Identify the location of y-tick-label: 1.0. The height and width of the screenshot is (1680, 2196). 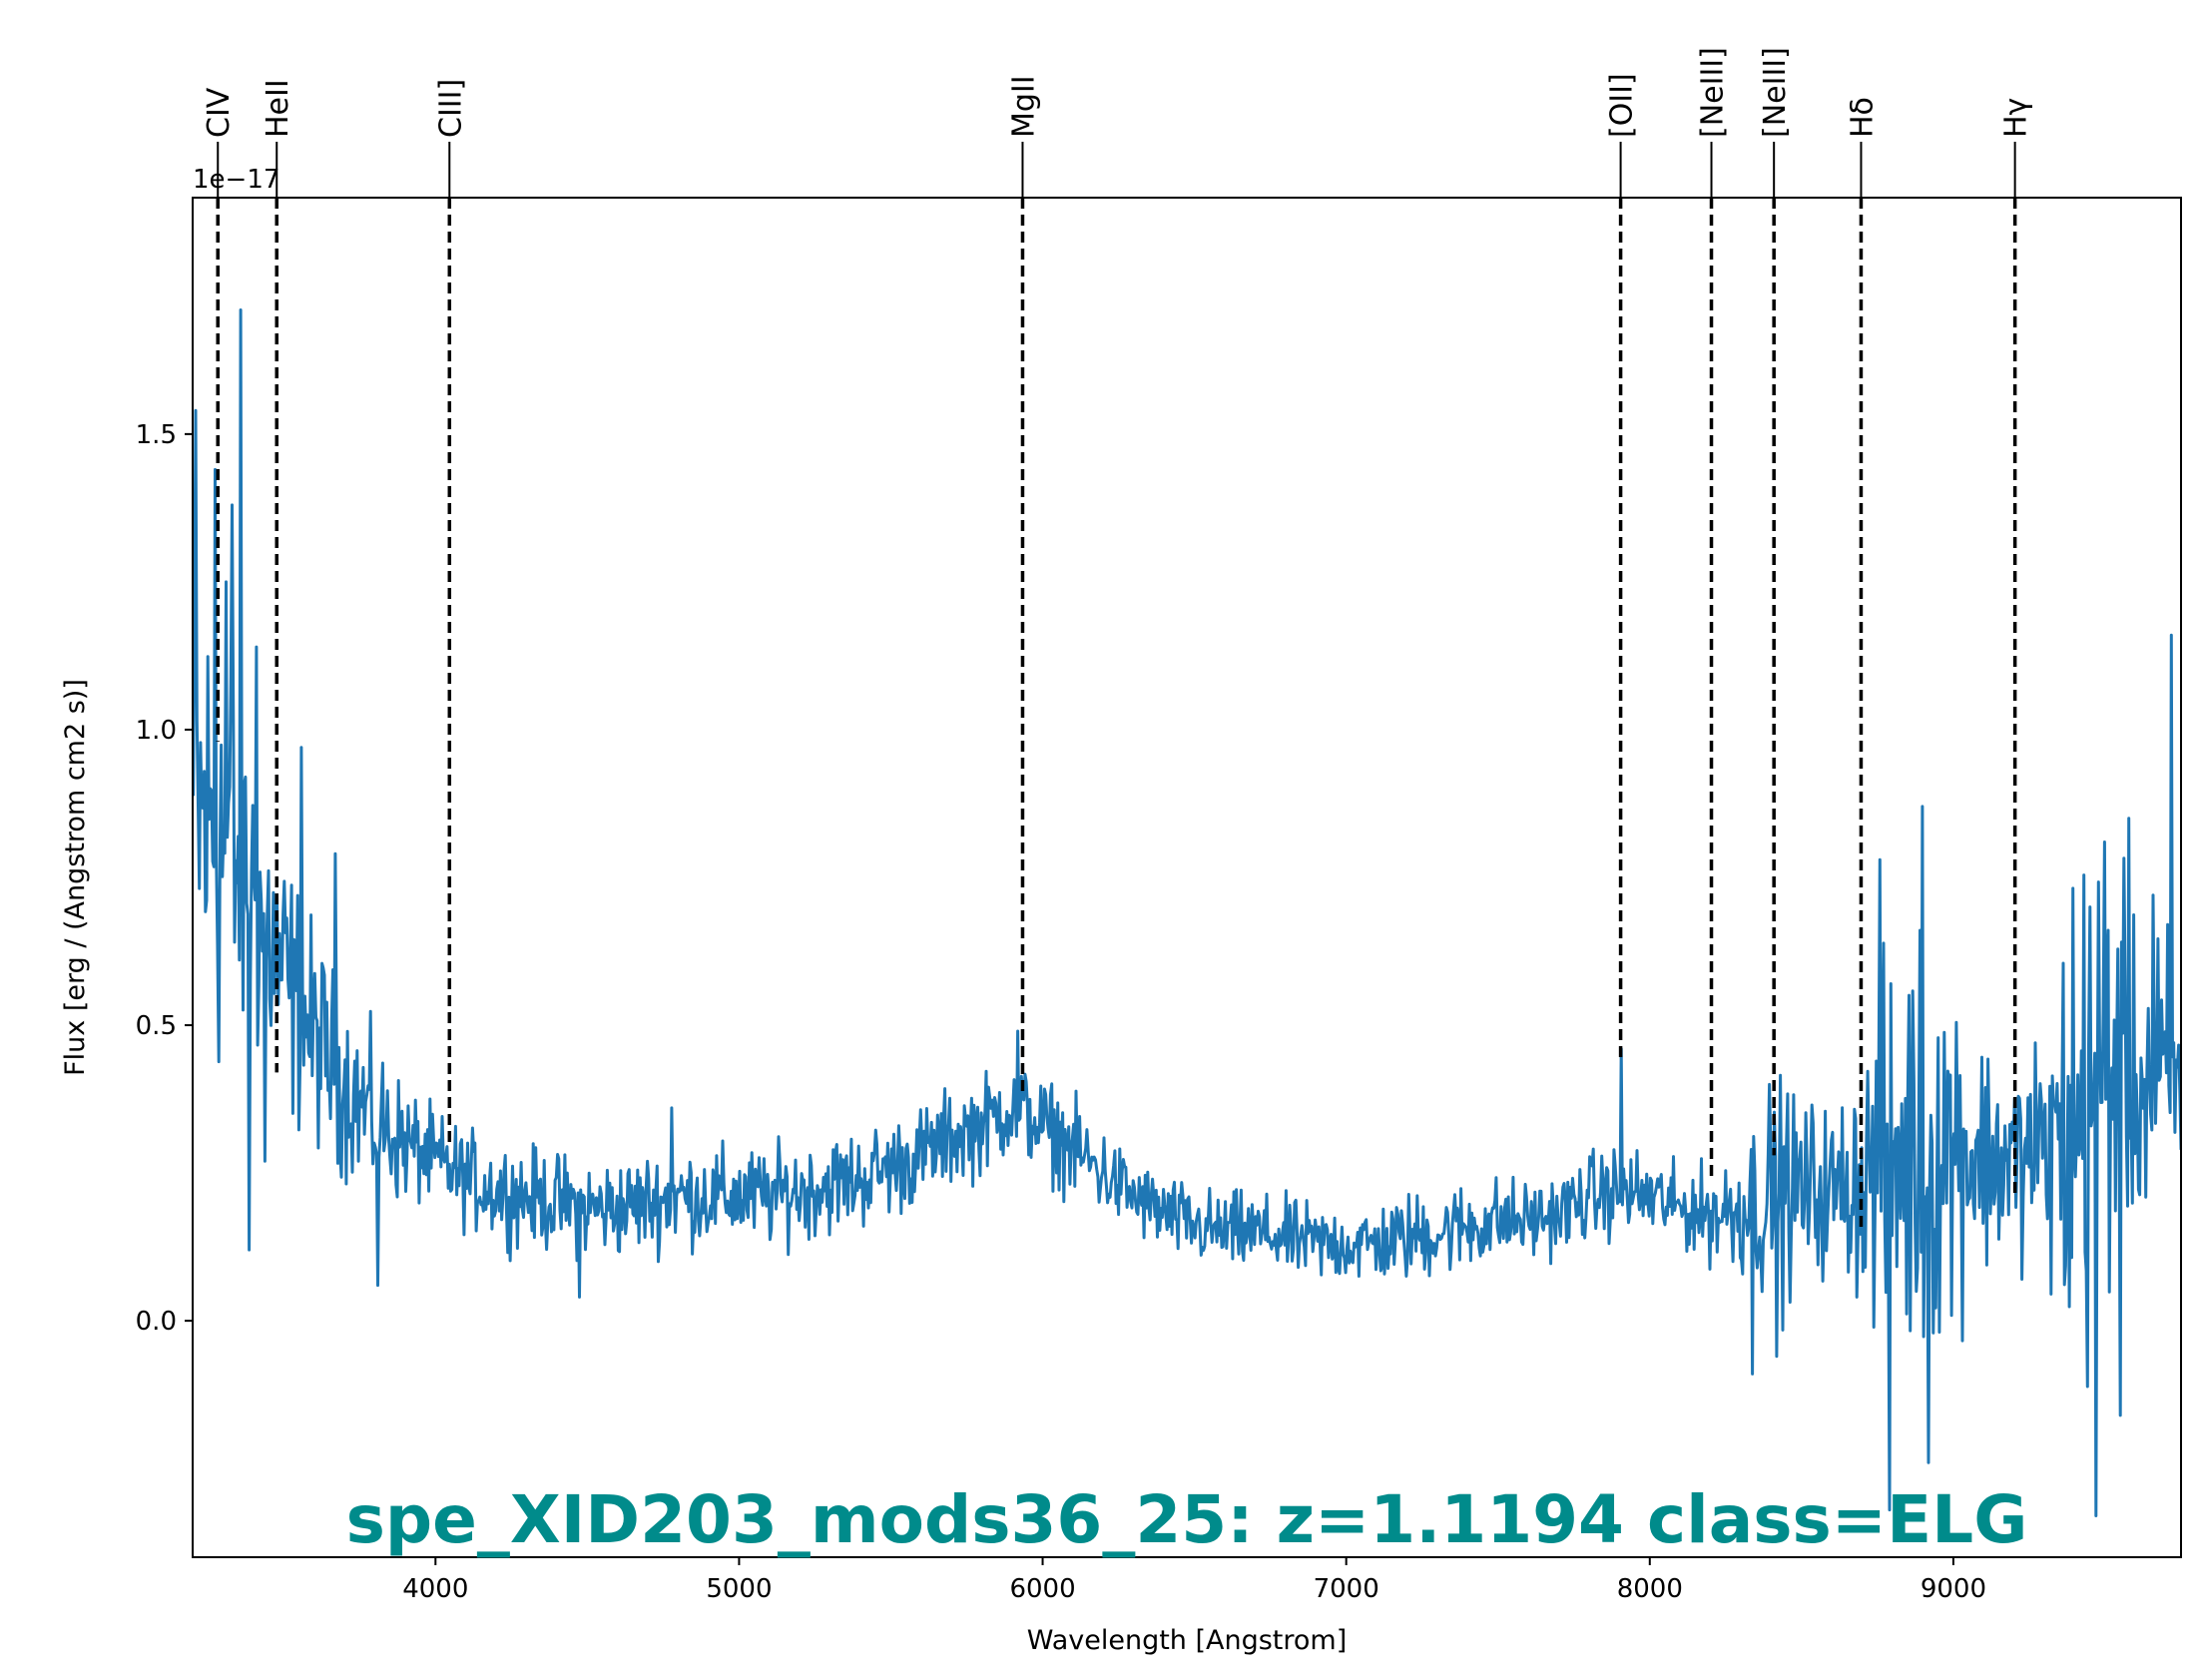
(156, 731).